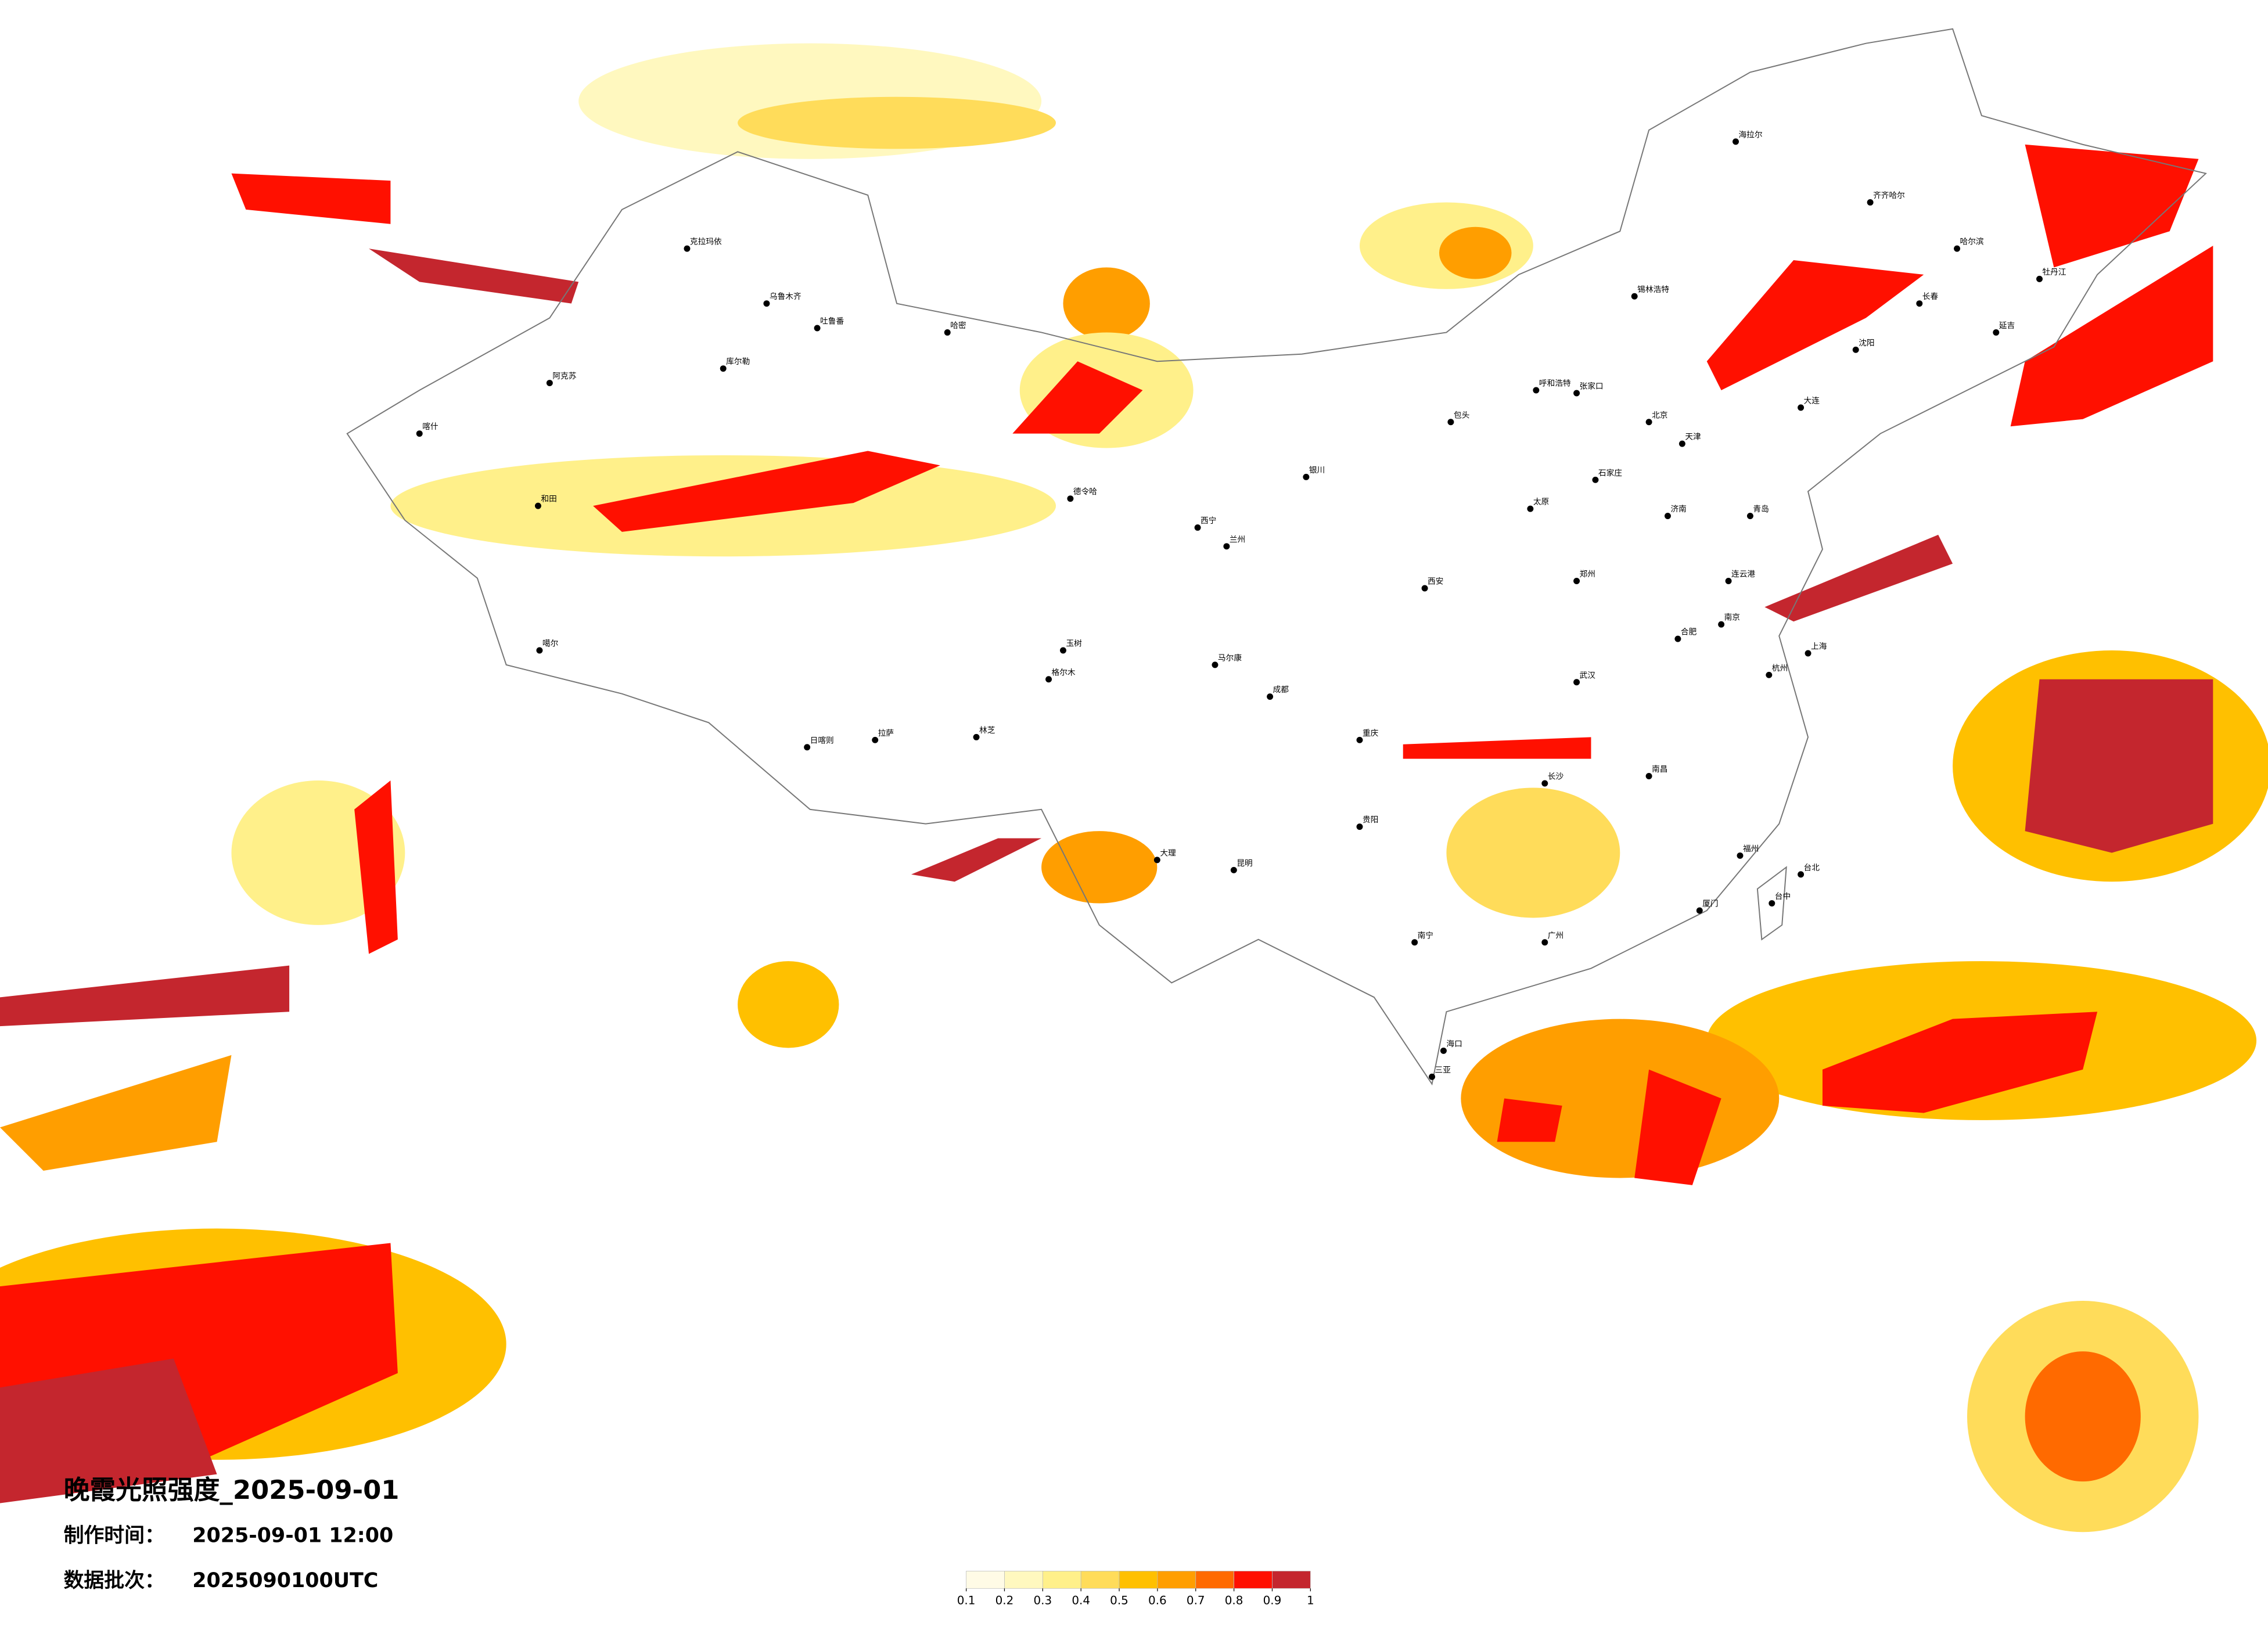 The image size is (2268, 1626). Describe the element at coordinates (1196, 1600) in the screenshot. I see `colorbar-tick-label: 0.7` at that location.